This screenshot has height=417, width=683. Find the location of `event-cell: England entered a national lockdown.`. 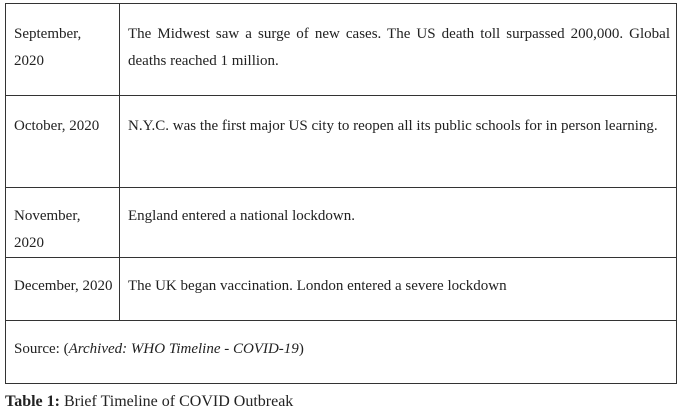

event-cell: England entered a national lockdown. is located at coordinates (398, 222).